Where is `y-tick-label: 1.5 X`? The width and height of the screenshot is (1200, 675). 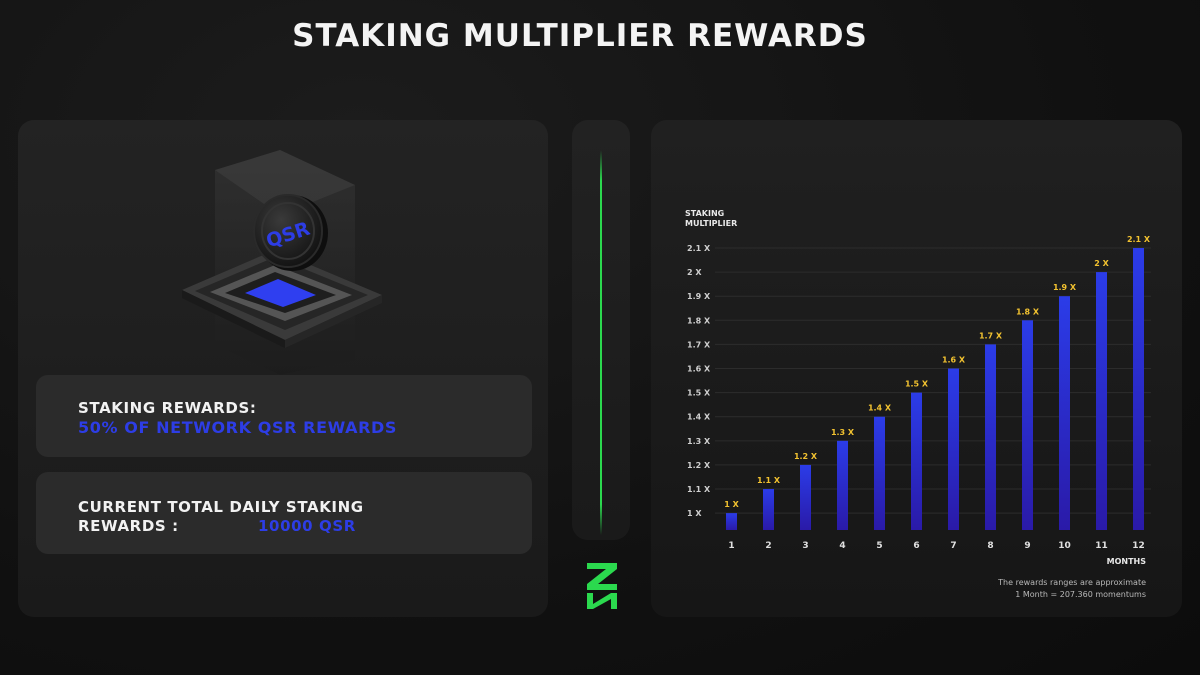
y-tick-label: 1.5 X is located at coordinates (699, 393).